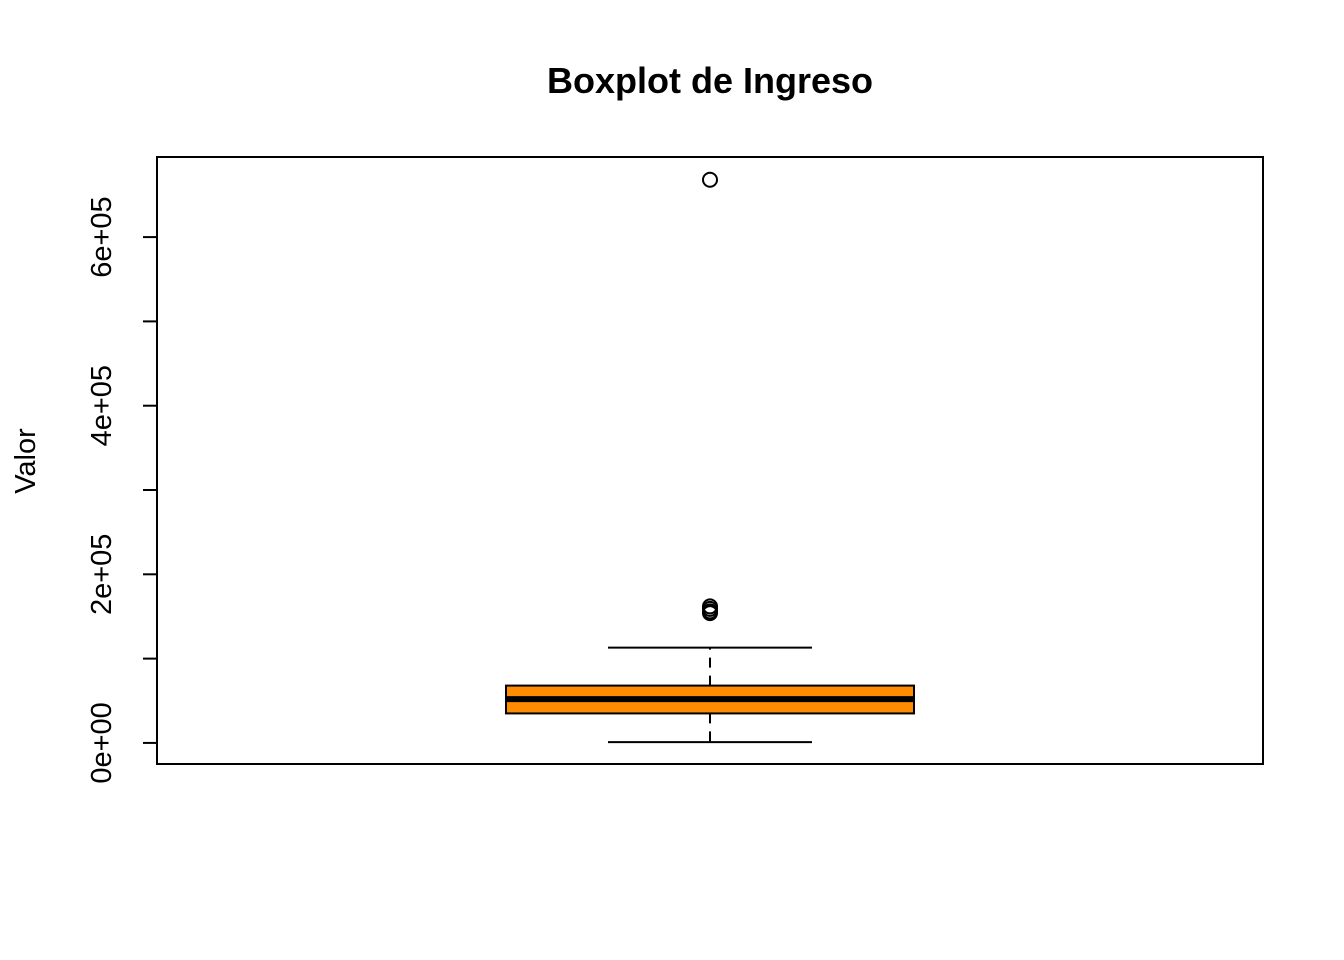 The height and width of the screenshot is (960, 1344). I want to click on y-tick-label: 2e+05, so click(102, 574).